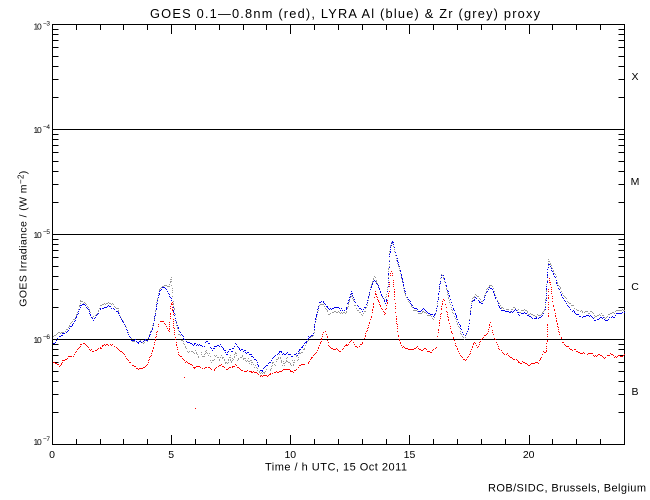 This screenshot has height=500, width=650. What do you see at coordinates (46, 127) in the screenshot?
I see `svg-text: −4` at bounding box center [46, 127].